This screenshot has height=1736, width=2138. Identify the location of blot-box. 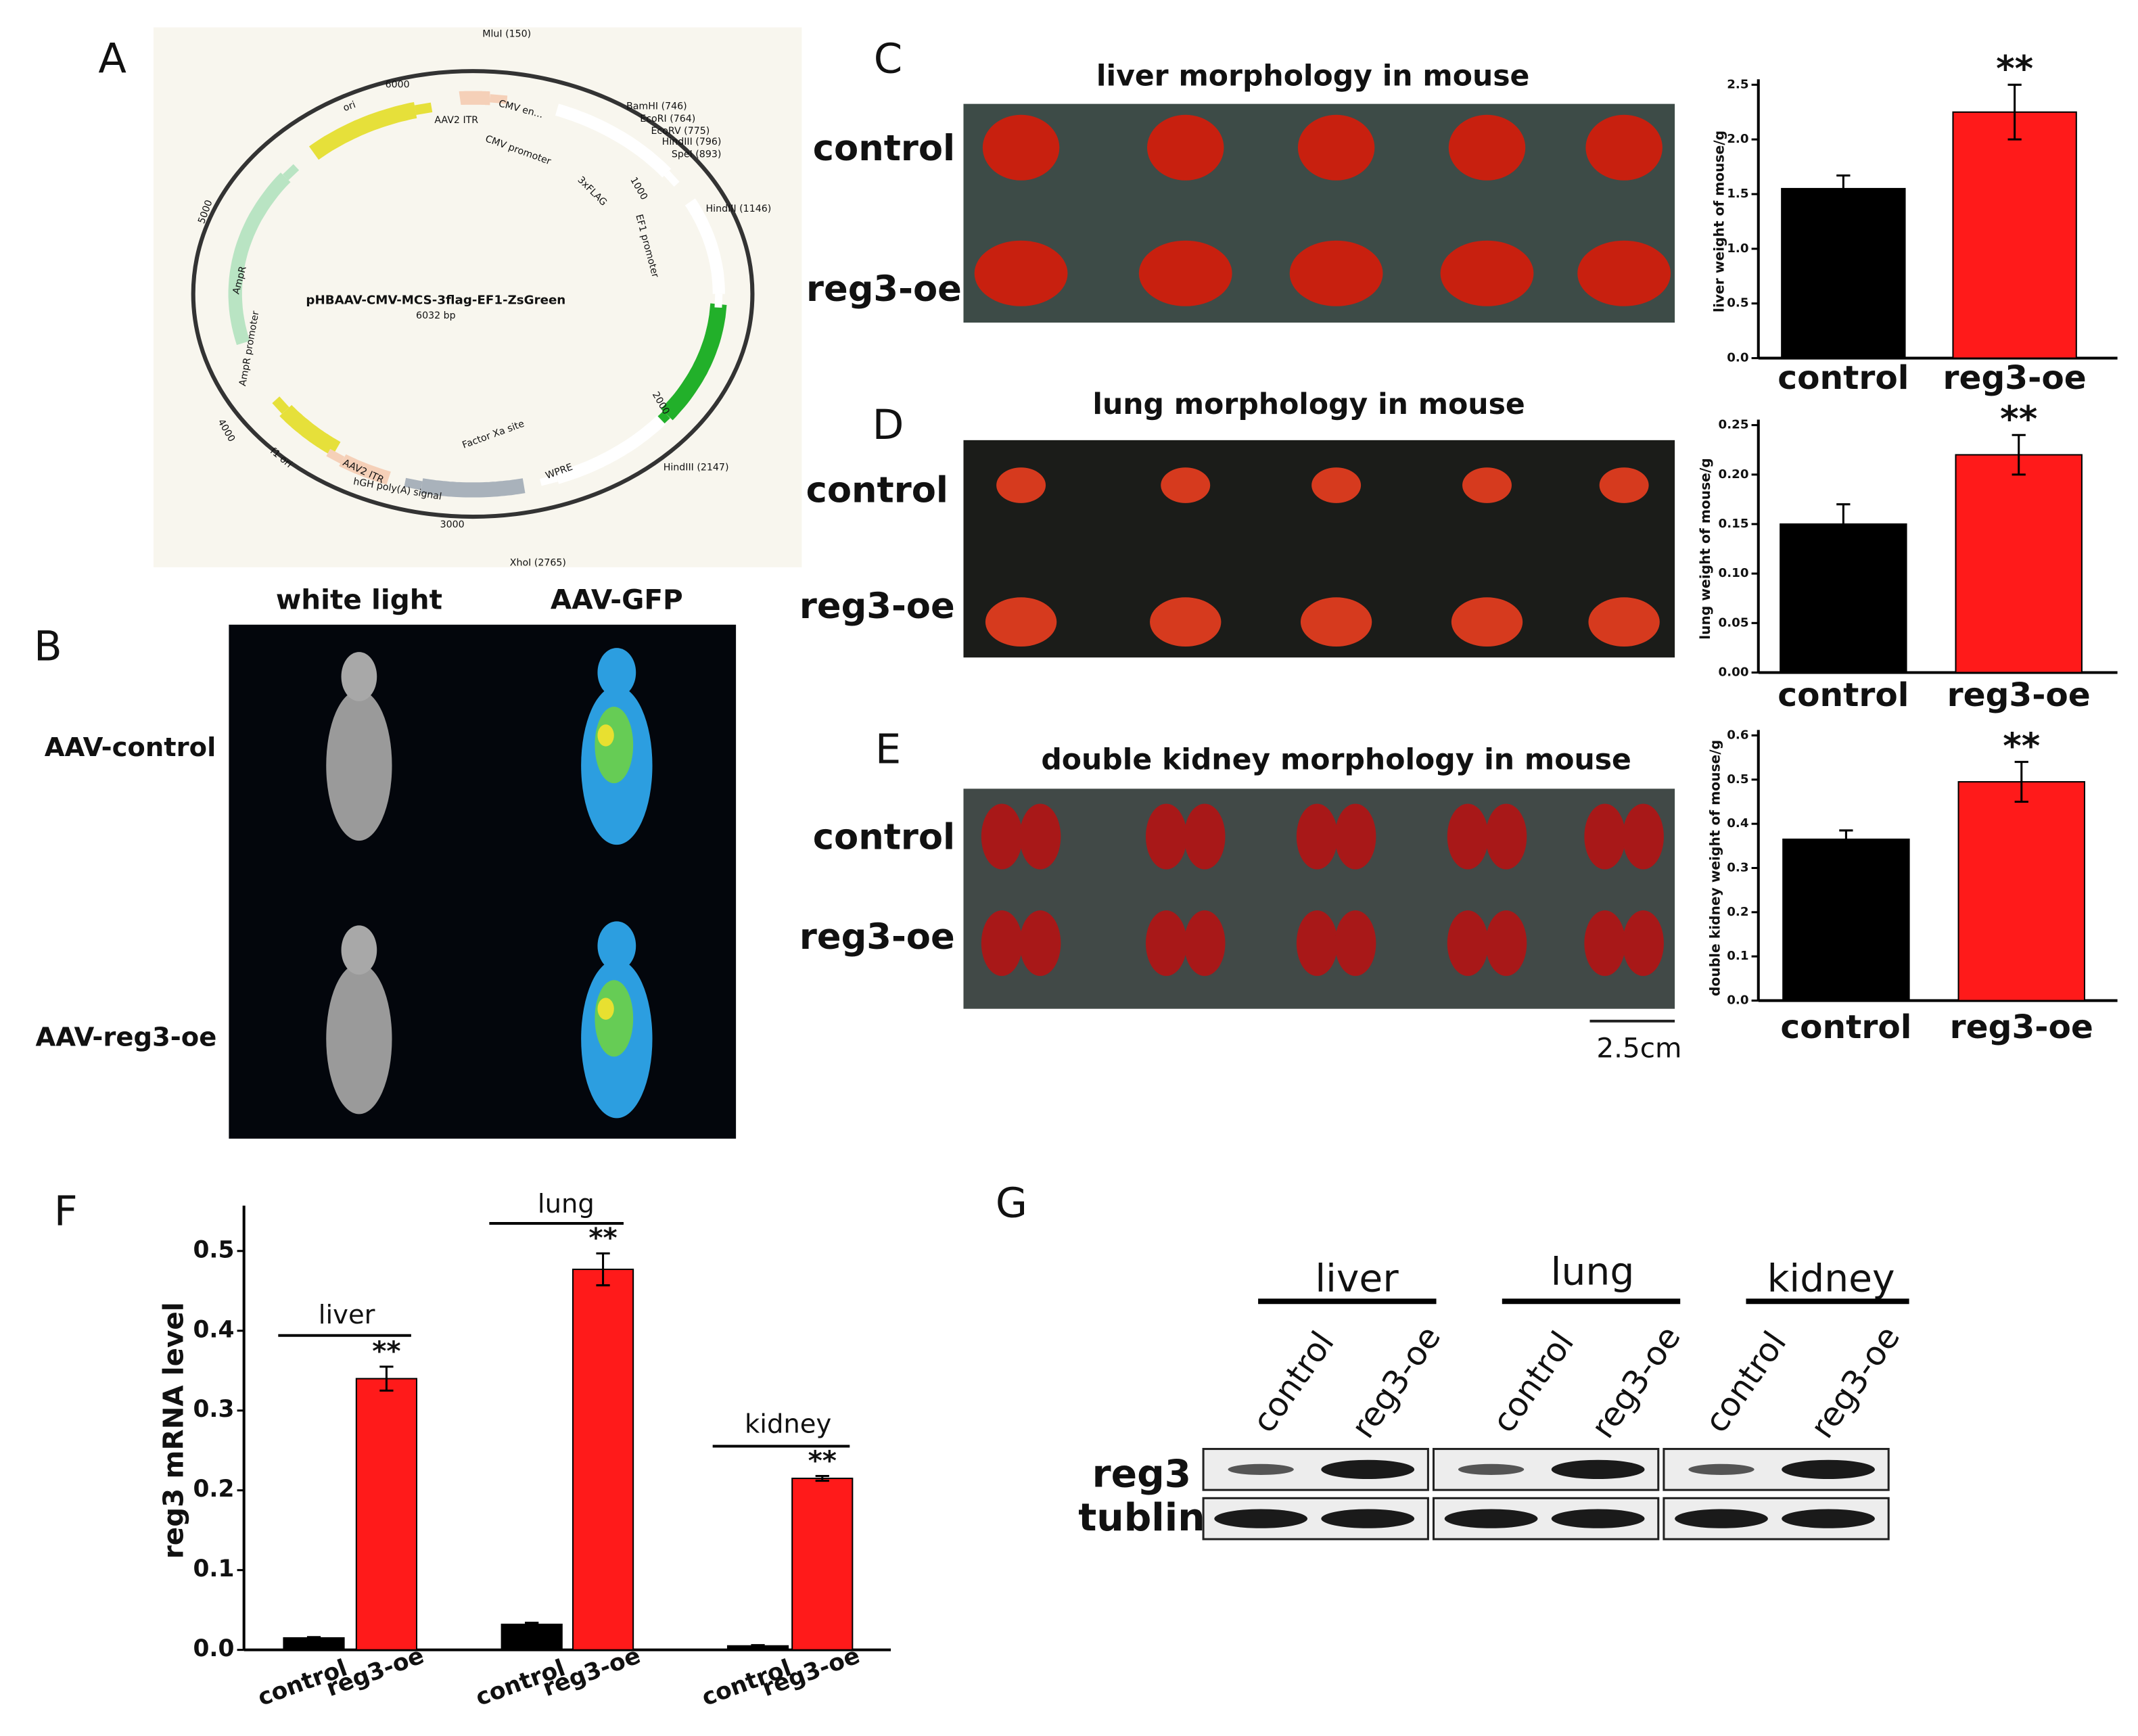
(1315, 1519).